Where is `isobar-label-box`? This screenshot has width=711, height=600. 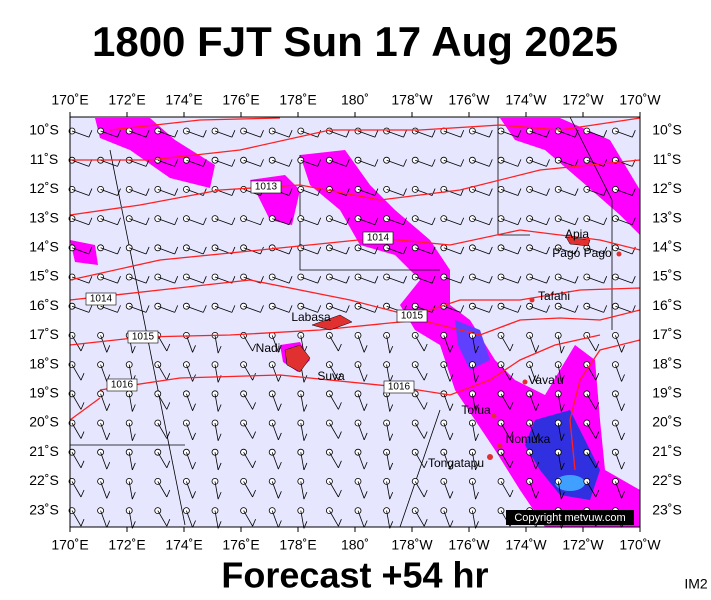 isobar-label-box is located at coordinates (101, 299).